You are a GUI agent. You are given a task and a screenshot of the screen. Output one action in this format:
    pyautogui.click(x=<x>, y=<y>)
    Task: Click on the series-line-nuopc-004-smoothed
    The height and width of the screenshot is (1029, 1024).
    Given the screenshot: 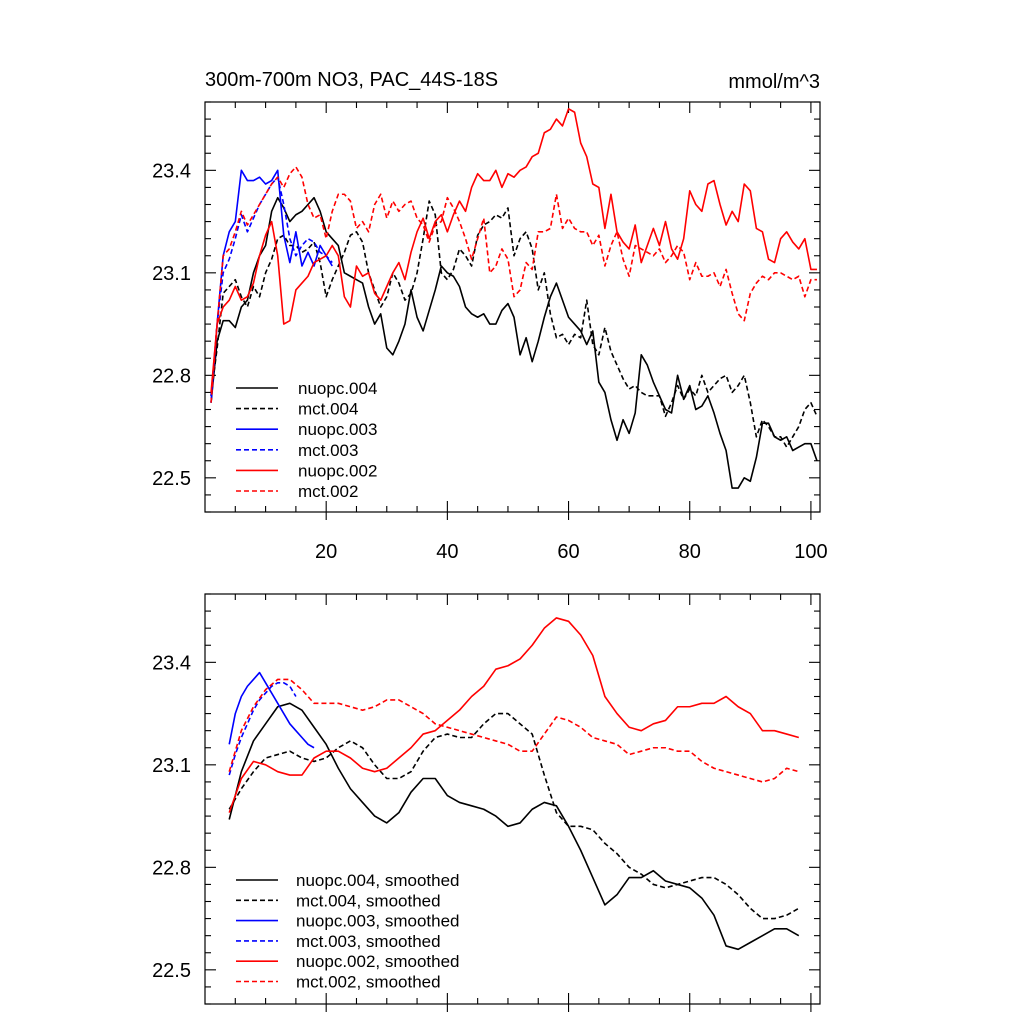 What is the action you would take?
    pyautogui.click(x=514, y=826)
    